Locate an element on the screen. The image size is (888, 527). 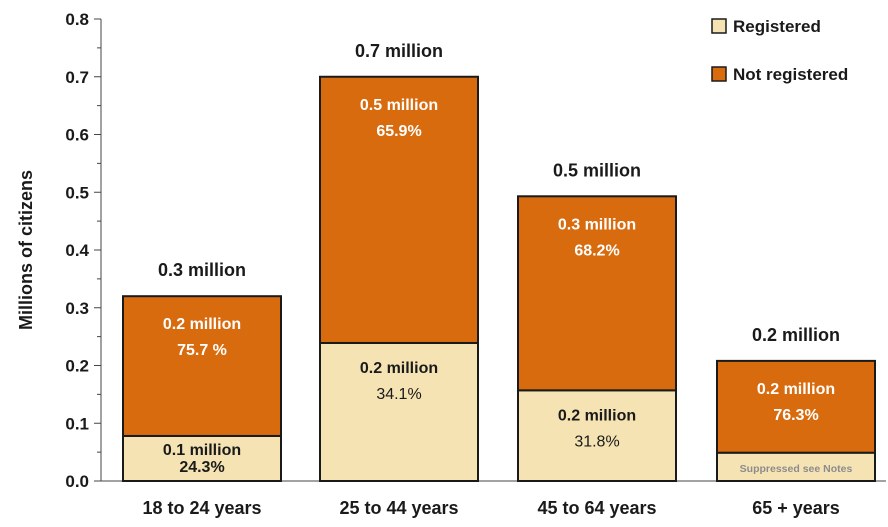
legend-label-not-registered: Not registered is located at coordinates (790, 74).